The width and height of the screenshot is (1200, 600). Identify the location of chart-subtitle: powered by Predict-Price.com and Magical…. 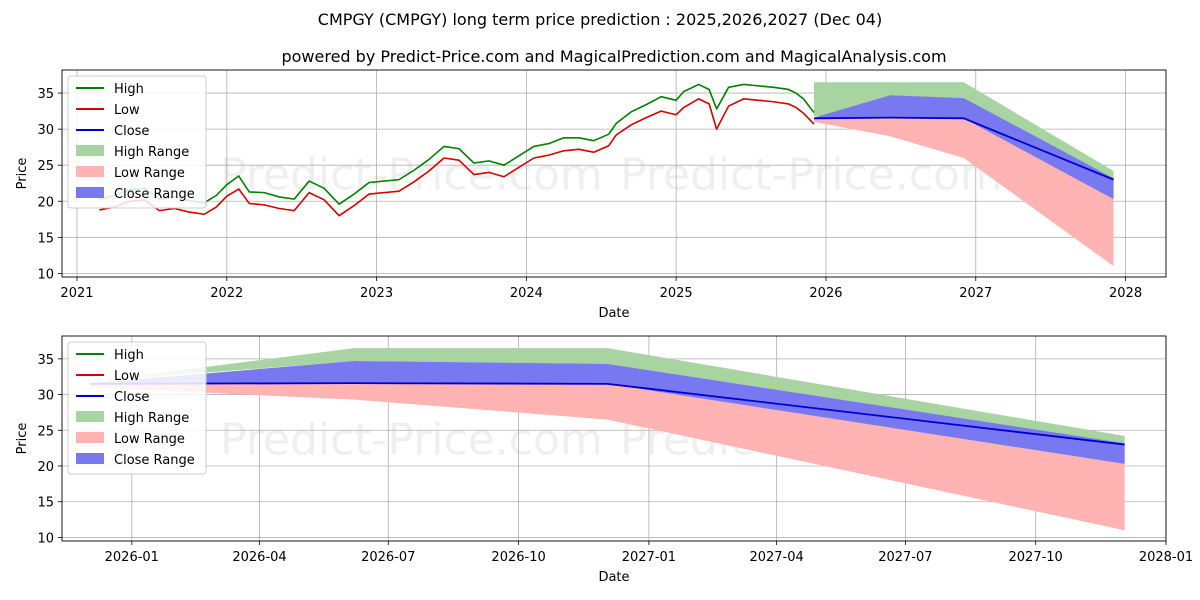
(613, 56).